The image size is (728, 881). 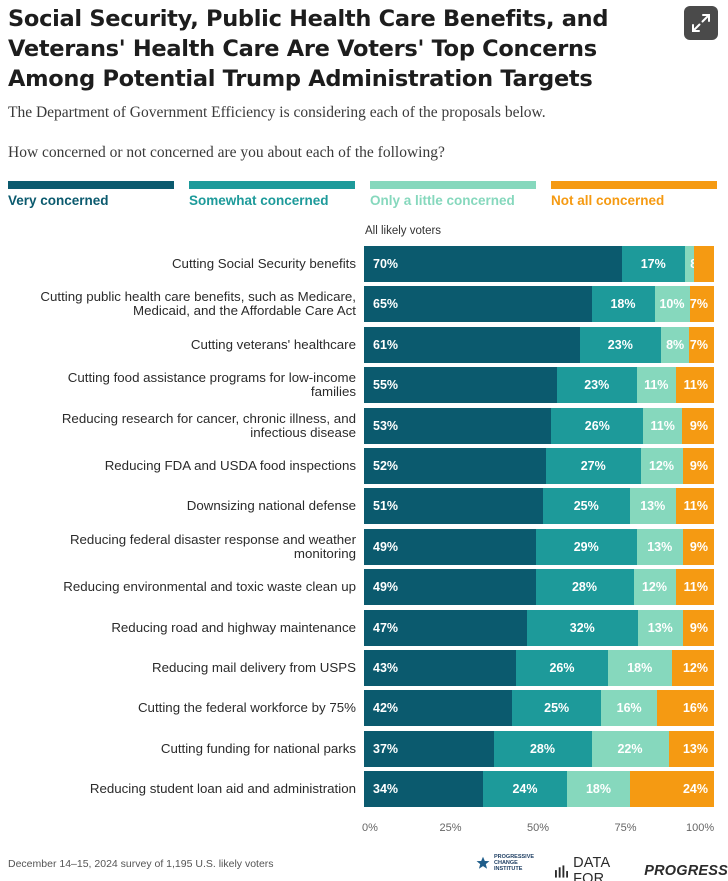 I want to click on x-tick-label: 25%, so click(x=450, y=828).